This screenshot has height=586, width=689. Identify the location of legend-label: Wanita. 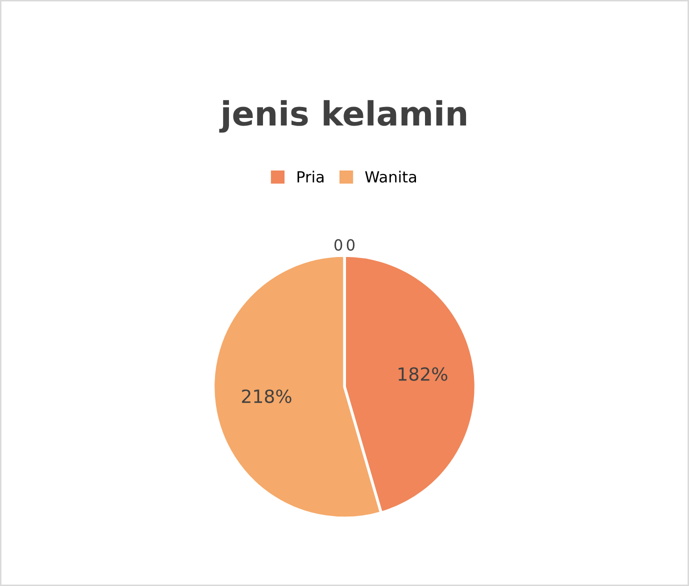
(390, 176).